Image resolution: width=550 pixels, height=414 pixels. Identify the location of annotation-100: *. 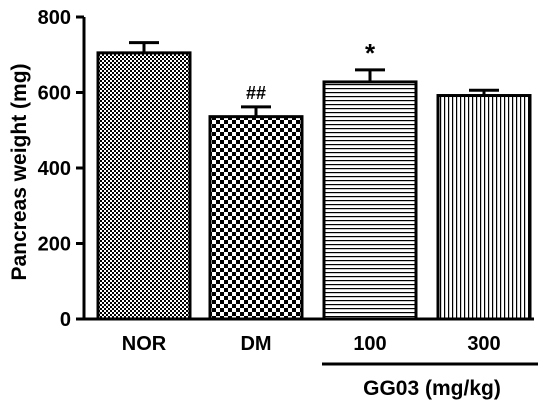
(370, 53).